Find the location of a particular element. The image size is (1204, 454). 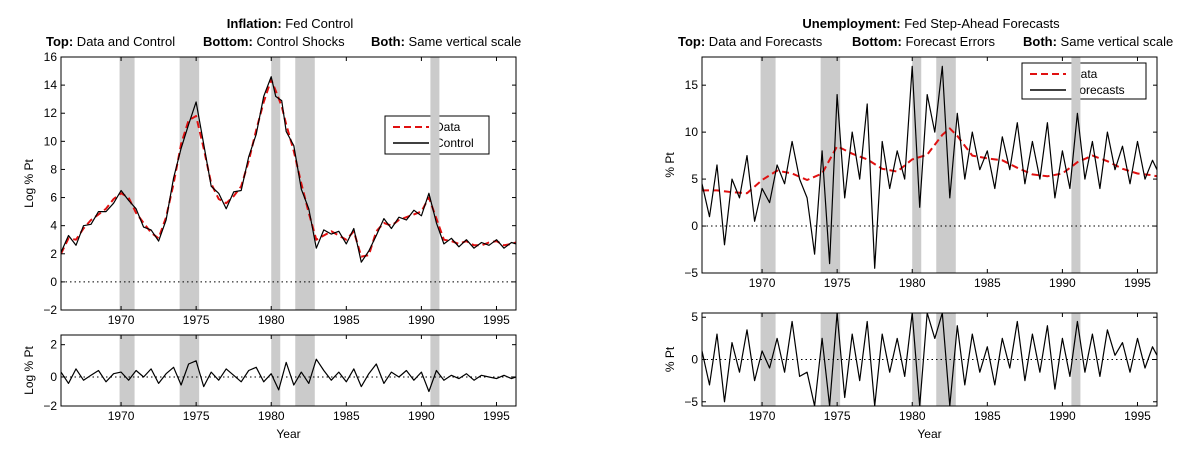

unemployment-top-xtick-label: 1980 is located at coordinates (912, 283).